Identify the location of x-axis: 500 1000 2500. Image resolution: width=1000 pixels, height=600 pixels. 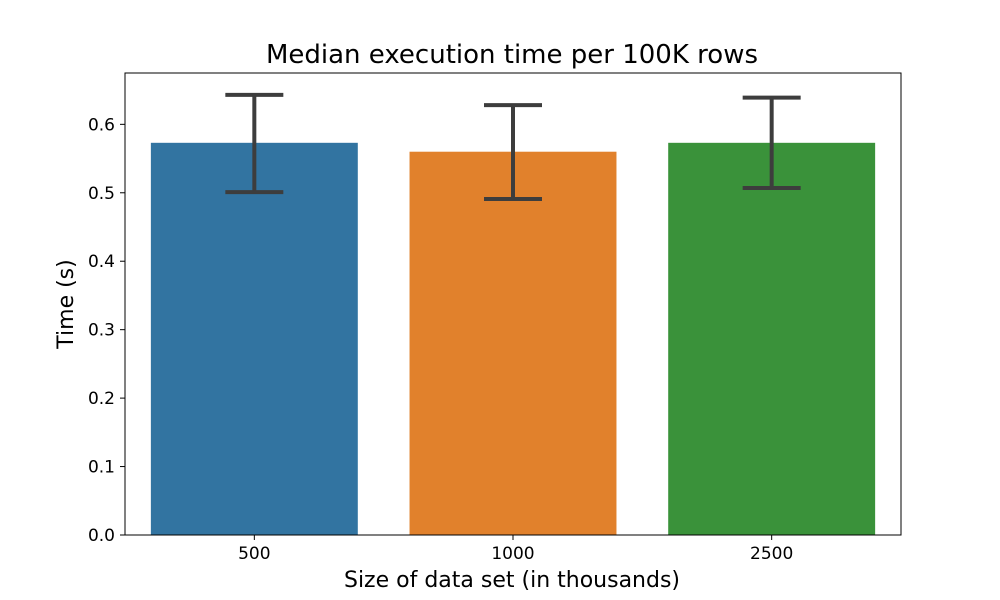
(515, 549).